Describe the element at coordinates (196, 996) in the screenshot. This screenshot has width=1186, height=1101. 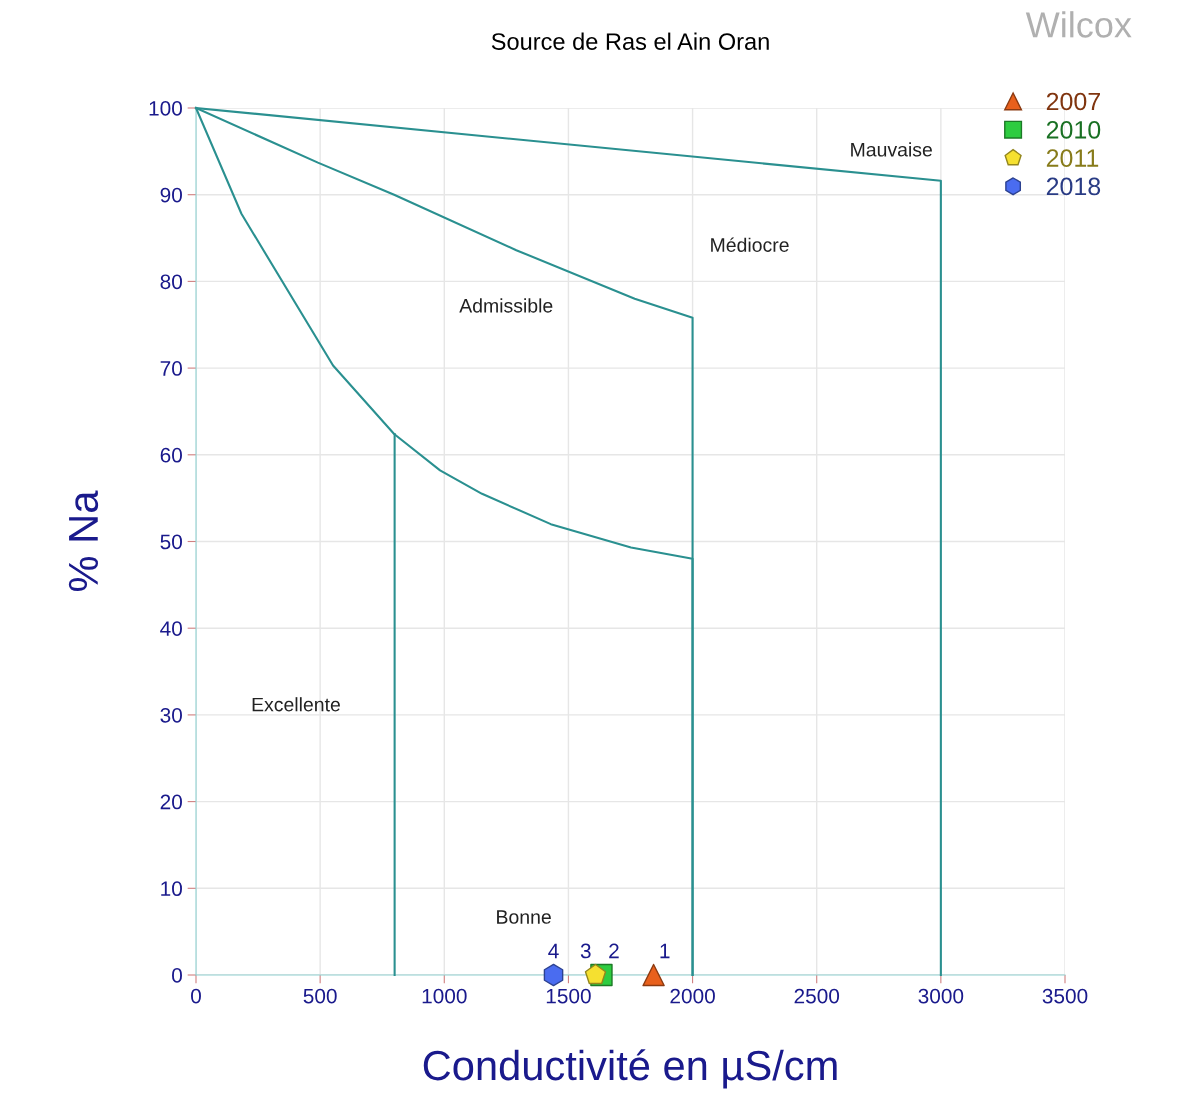
I see `x-tick-label: 0` at that location.